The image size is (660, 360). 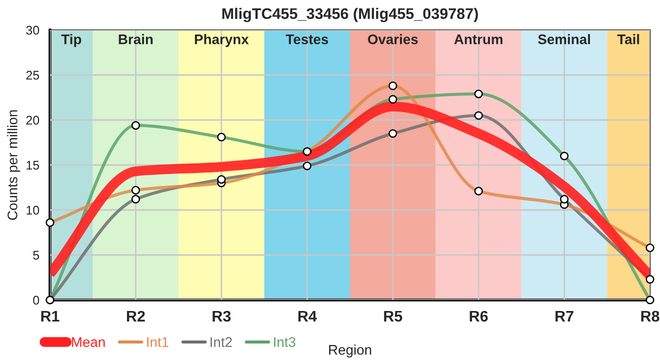 I want to click on legend-label: Mean, so click(x=88, y=342).